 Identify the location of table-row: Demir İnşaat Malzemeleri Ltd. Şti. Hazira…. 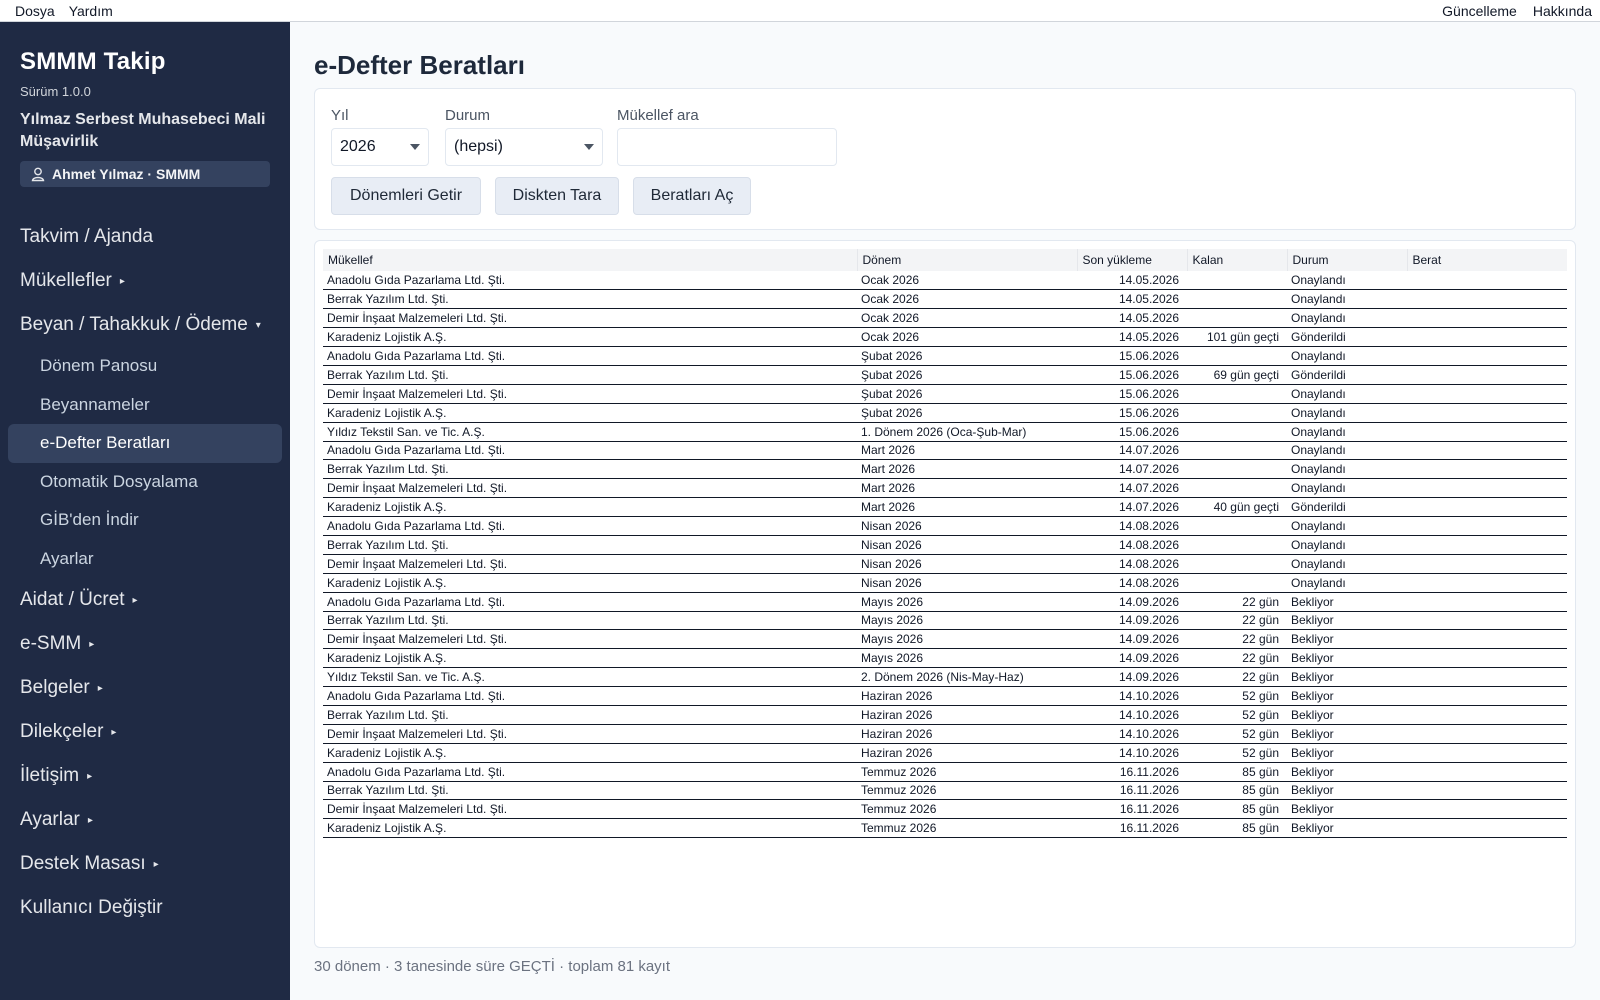
(945, 734).